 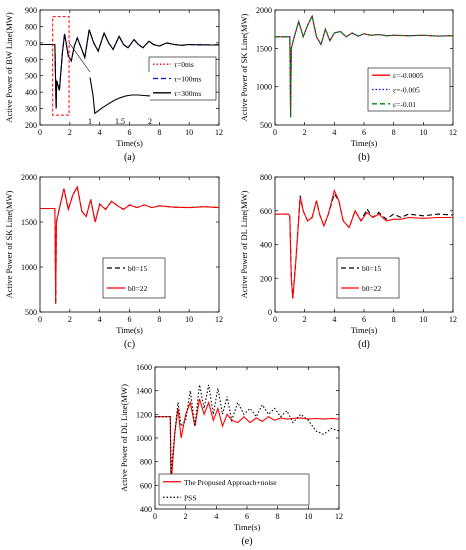 What do you see at coordinates (120, 96) in the screenshot?
I see `inset-series-line` at bounding box center [120, 96].